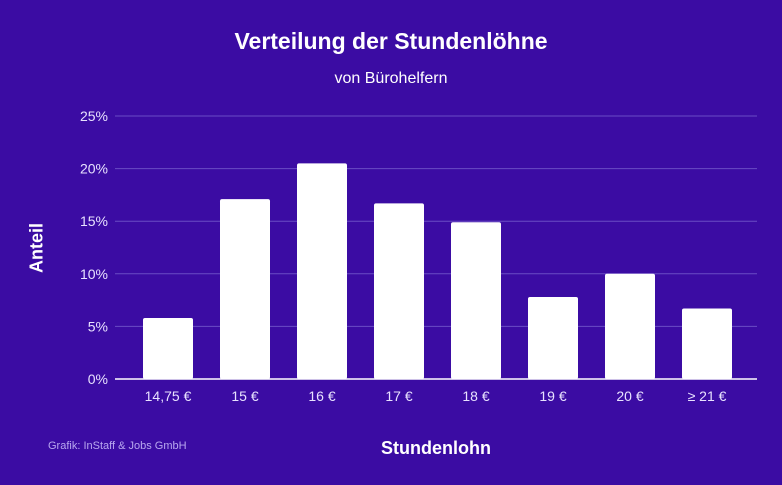 The image size is (782, 485). I want to click on x-tick-label: 16 €, so click(321, 396).